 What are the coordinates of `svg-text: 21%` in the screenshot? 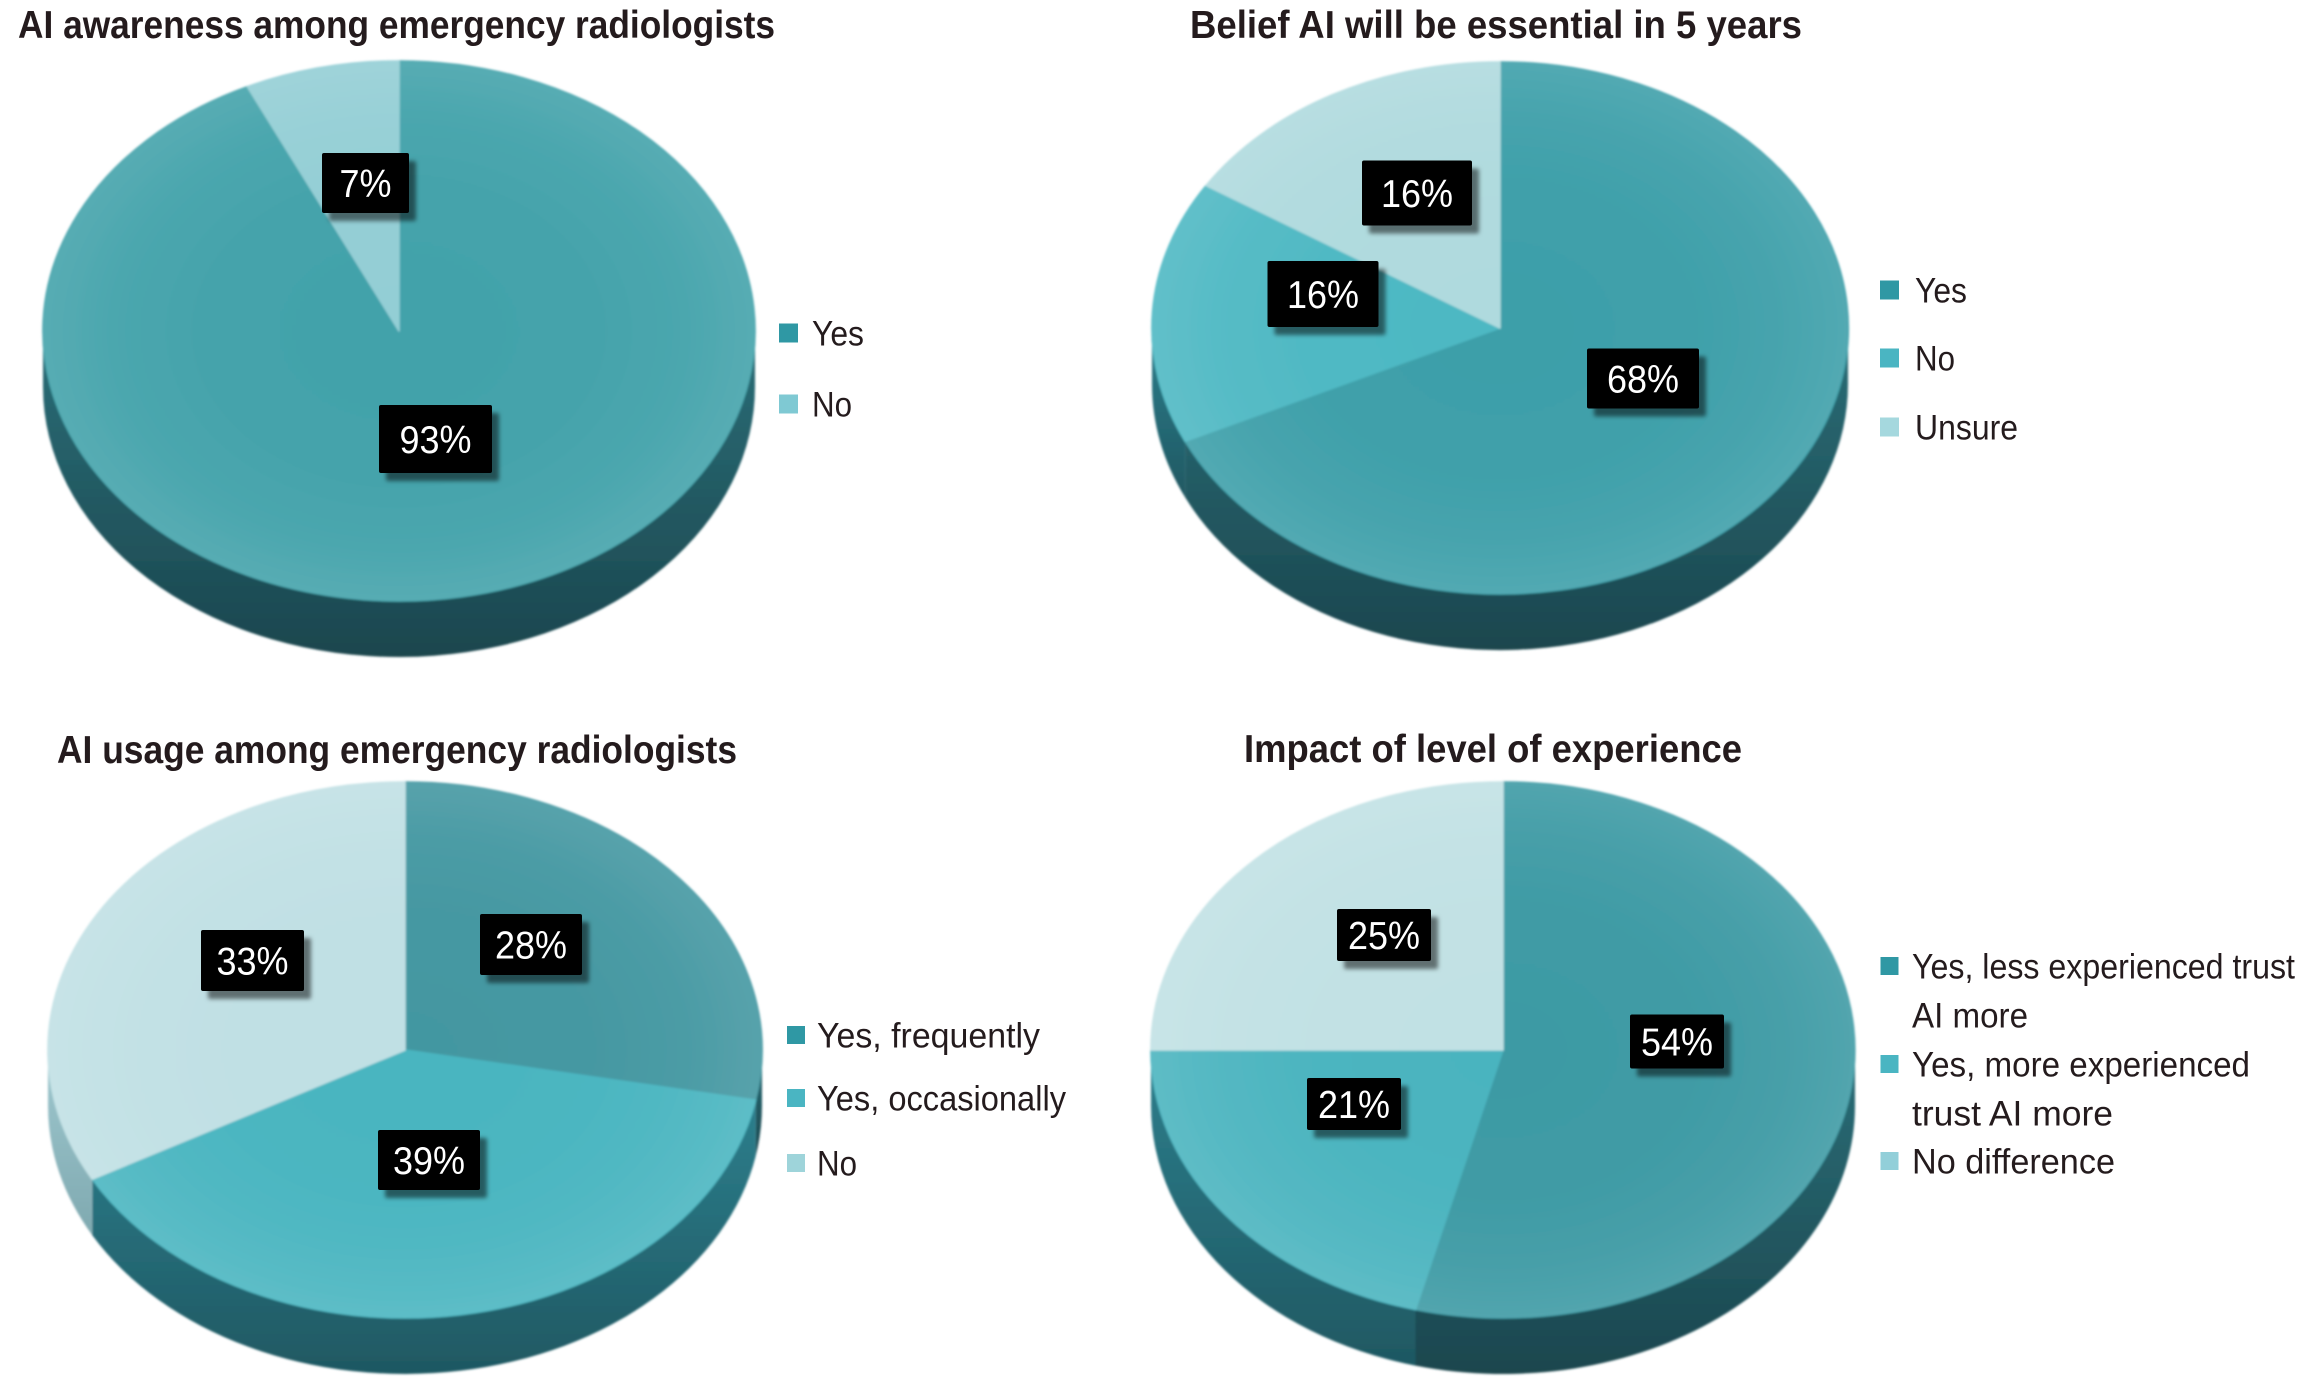 It's located at (1354, 1105).